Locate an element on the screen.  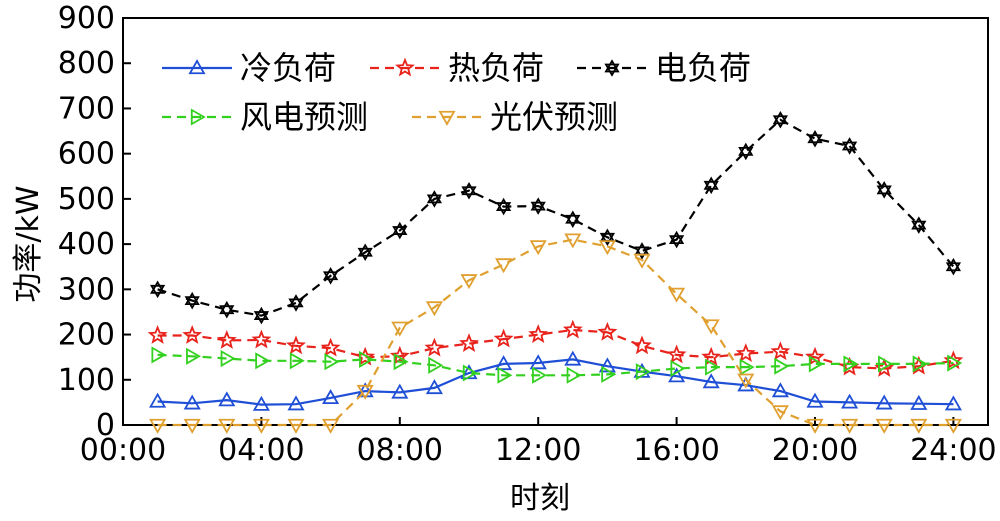
legend-item: 冷负荷 is located at coordinates (249, 68).